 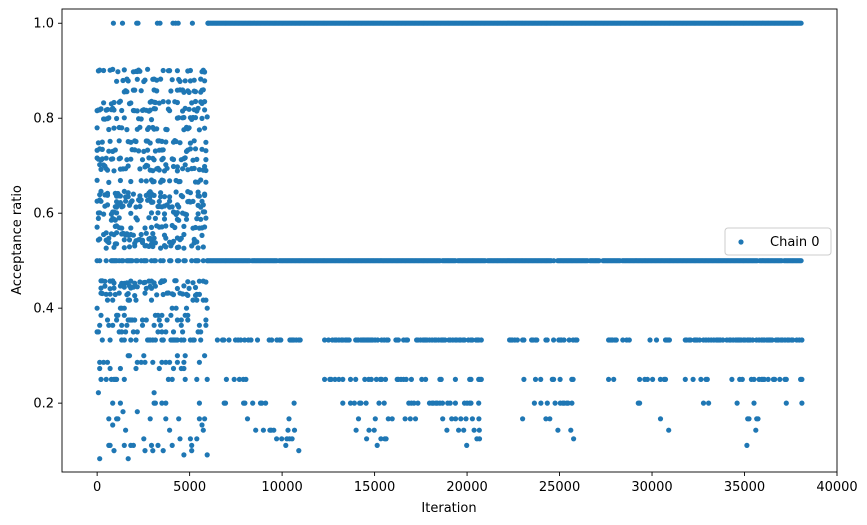 What do you see at coordinates (43, 24) in the screenshot?
I see `y-tick-label: 1.0` at bounding box center [43, 24].